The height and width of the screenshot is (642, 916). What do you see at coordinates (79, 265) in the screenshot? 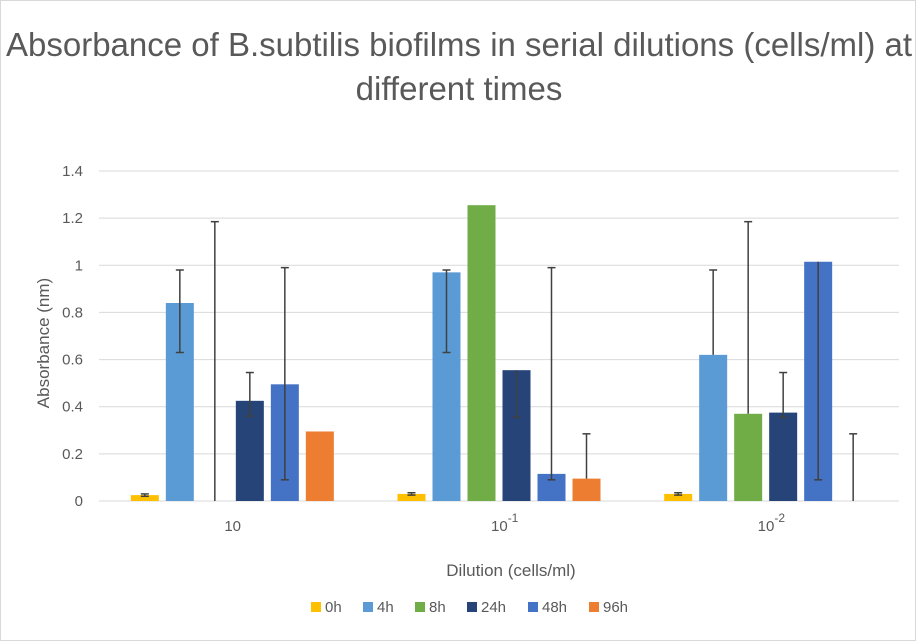
I see `y-tick-label: 1` at bounding box center [79, 265].